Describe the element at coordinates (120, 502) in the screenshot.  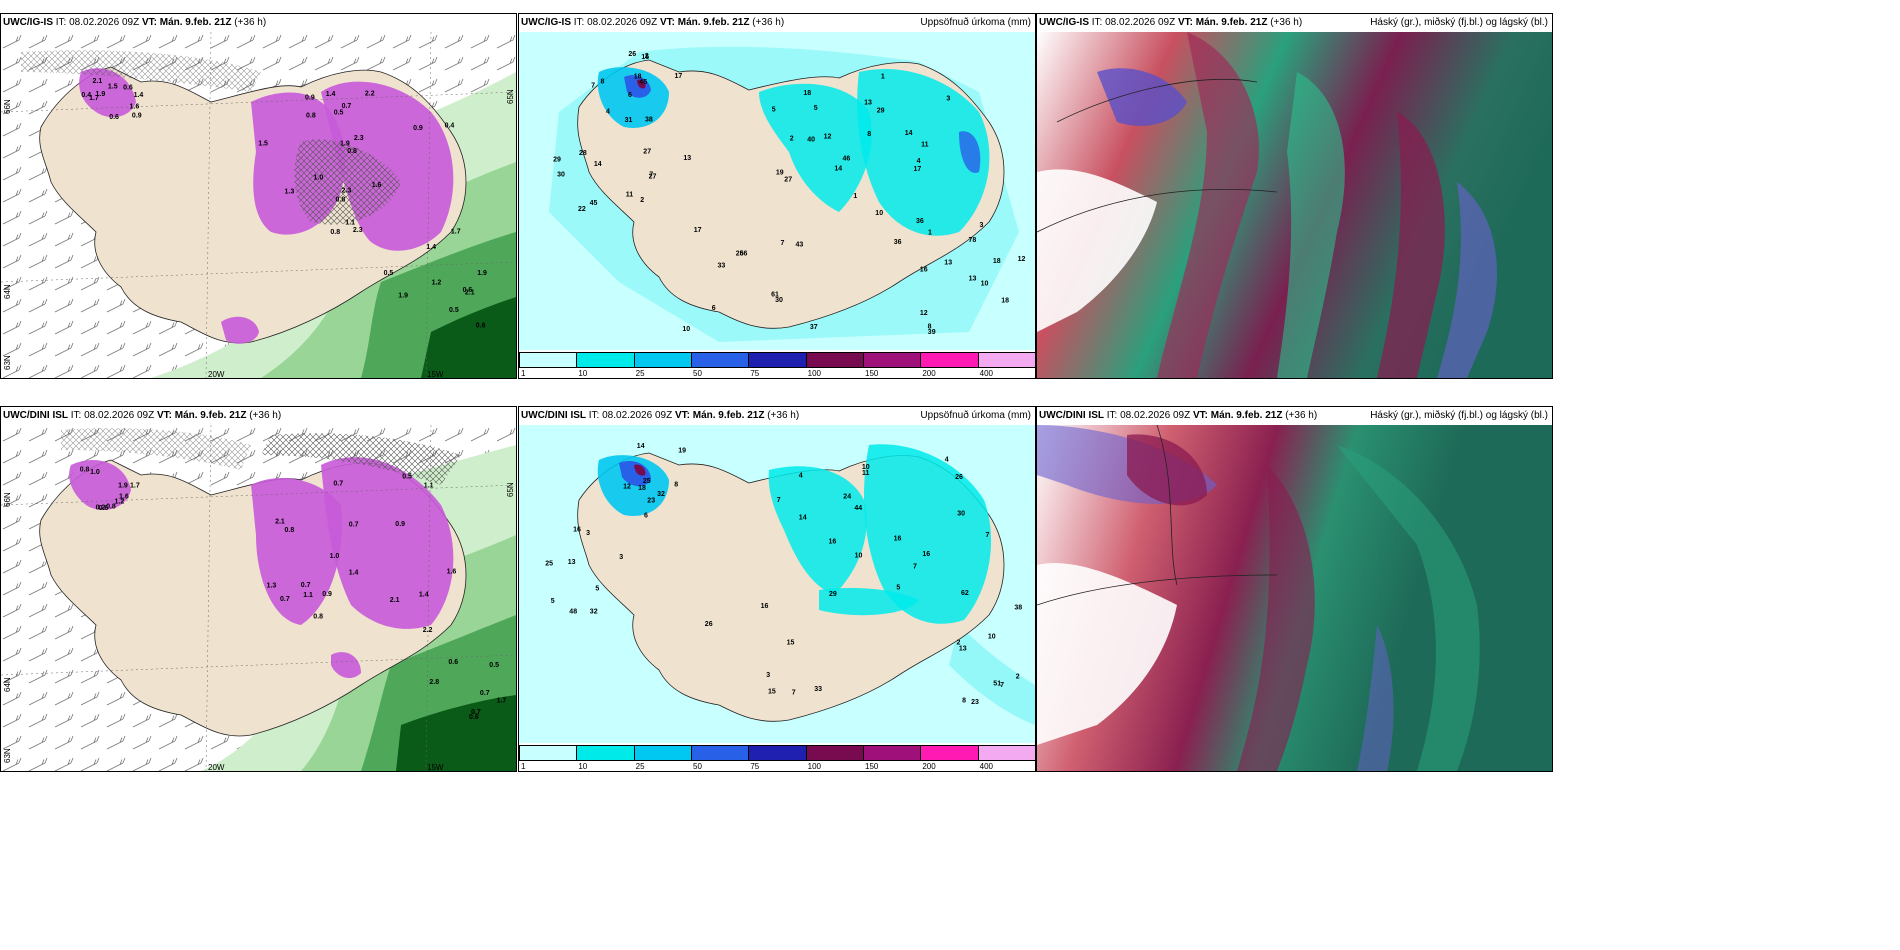
I see `value-label: 1.2` at that location.